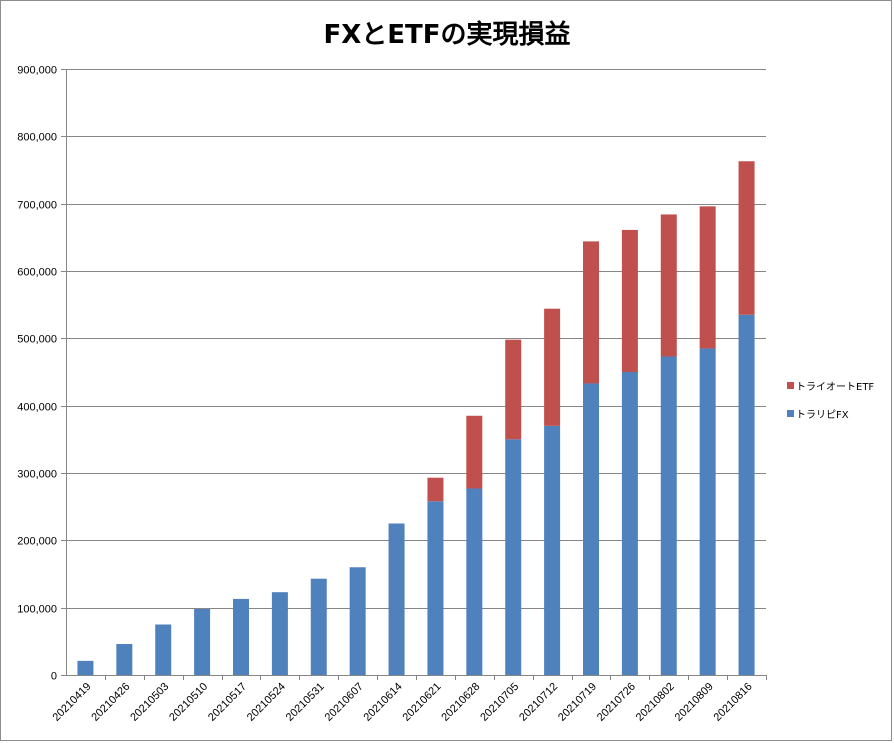 The image size is (894, 743). Describe the element at coordinates (54, 677) in the screenshot. I see `y-tick-label: 0` at that location.